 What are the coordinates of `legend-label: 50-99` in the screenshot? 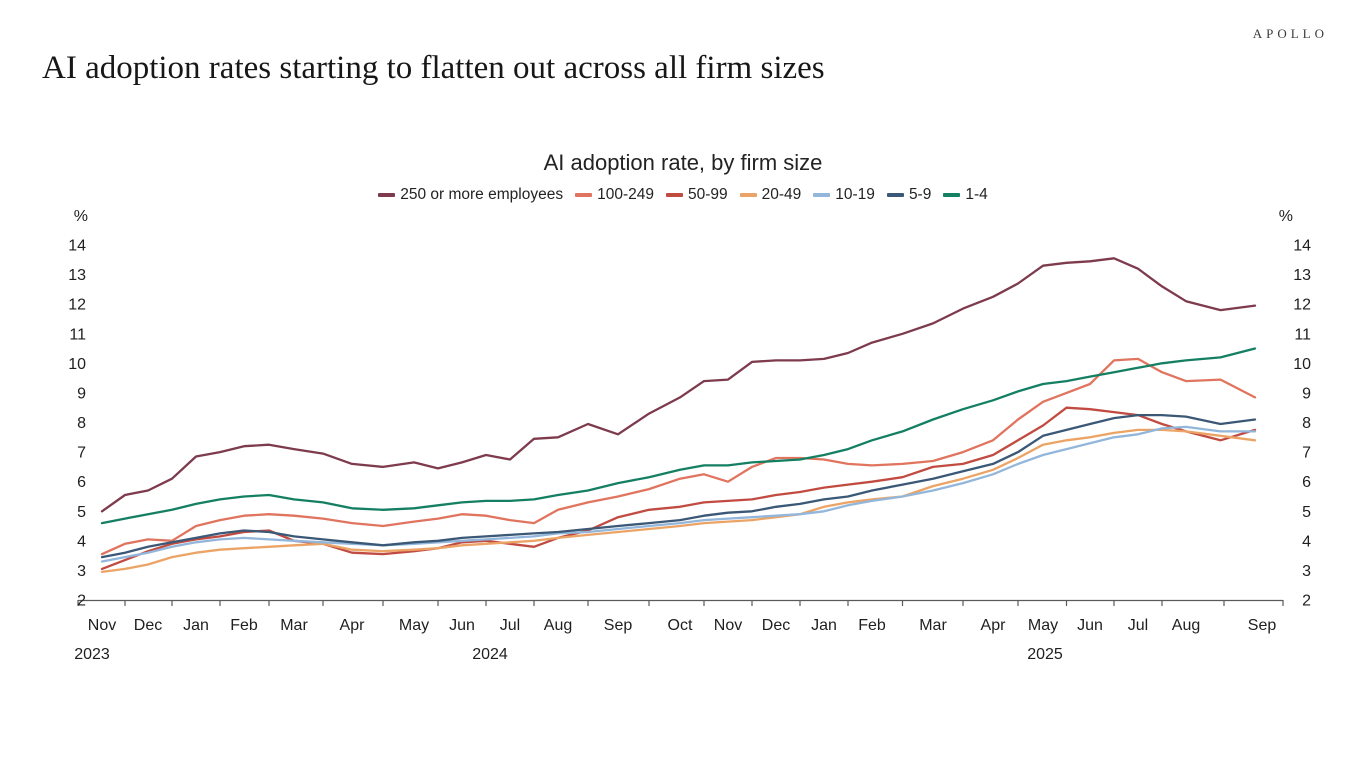 It's located at (707, 194).